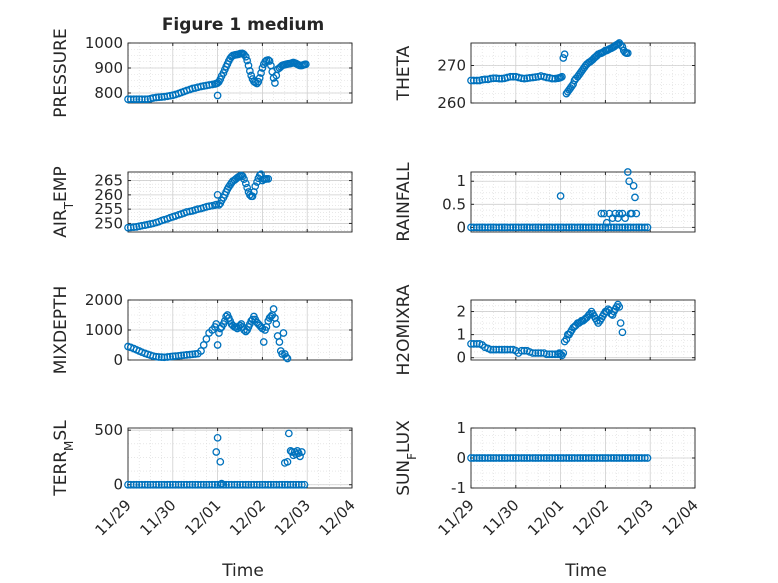  Describe the element at coordinates (451, 103) in the screenshot. I see `y-tick-label: 260` at that location.